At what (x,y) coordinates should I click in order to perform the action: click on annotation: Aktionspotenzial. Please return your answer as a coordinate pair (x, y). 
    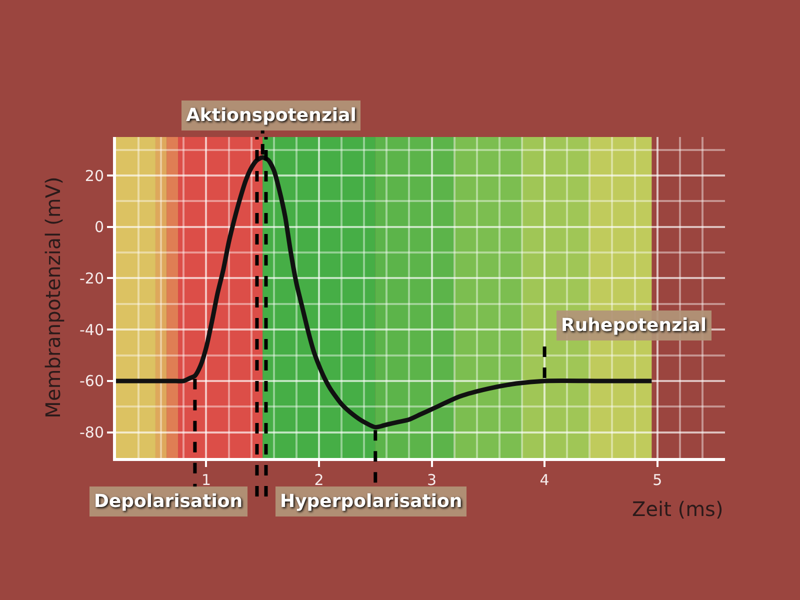
    Looking at the image, I should click on (271, 115).